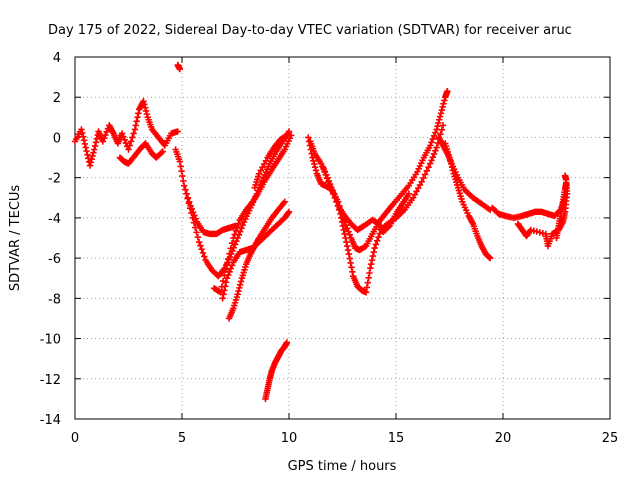 The width and height of the screenshot is (640, 480). I want to click on series-arc12, so click(377, 209).